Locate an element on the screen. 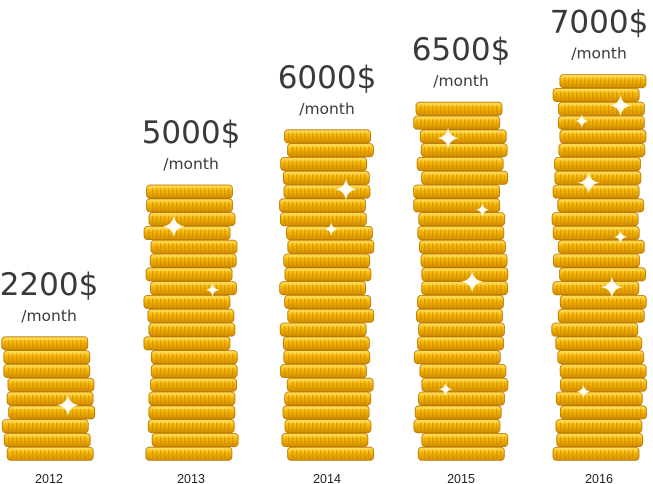  data-label-amount: 6000$ is located at coordinates (327, 78).